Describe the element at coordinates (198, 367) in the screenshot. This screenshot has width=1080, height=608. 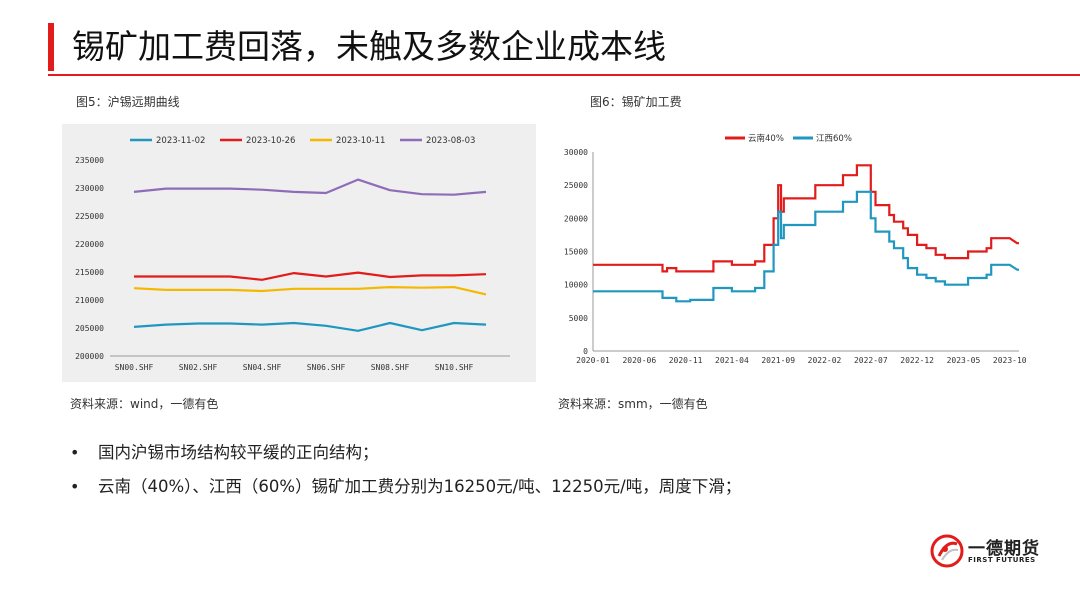
I see `x-tick-label: SN02.SHF` at that location.